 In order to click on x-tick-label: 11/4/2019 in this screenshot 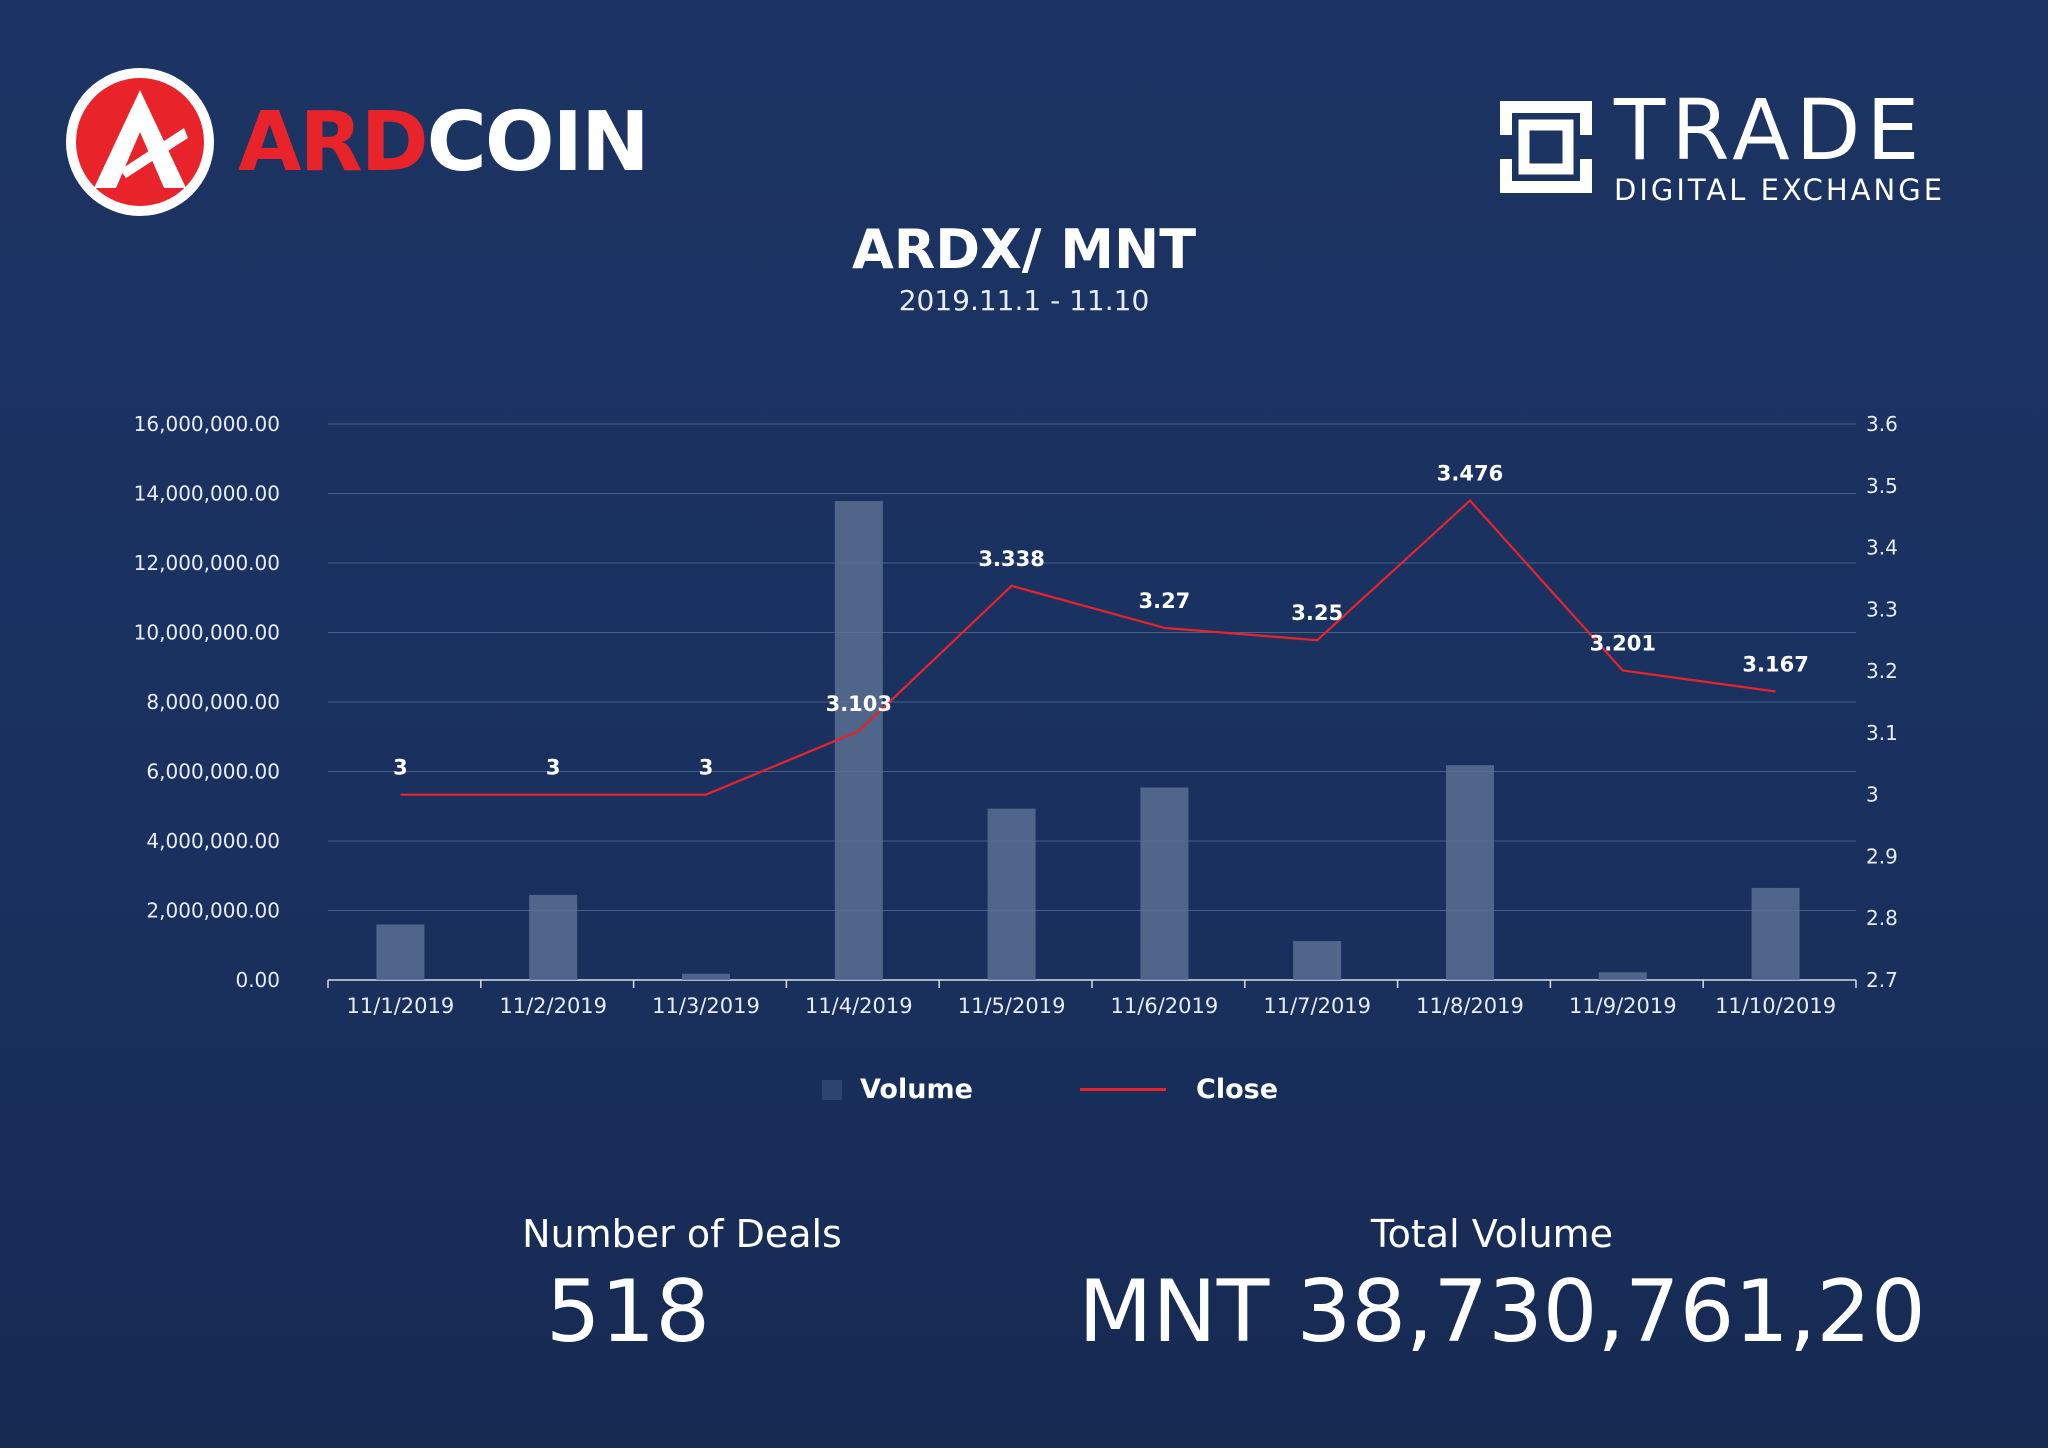, I will do `click(859, 1006)`.